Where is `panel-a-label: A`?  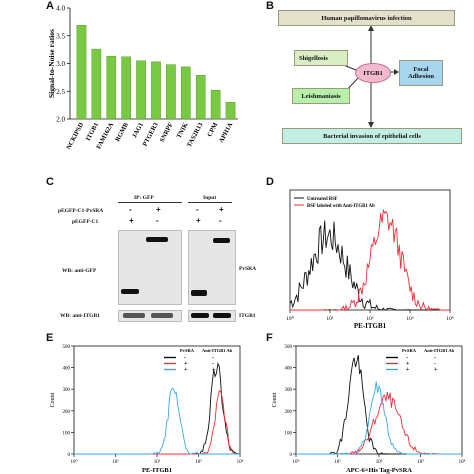 panel-a-label: A is located at coordinates (50, 6).